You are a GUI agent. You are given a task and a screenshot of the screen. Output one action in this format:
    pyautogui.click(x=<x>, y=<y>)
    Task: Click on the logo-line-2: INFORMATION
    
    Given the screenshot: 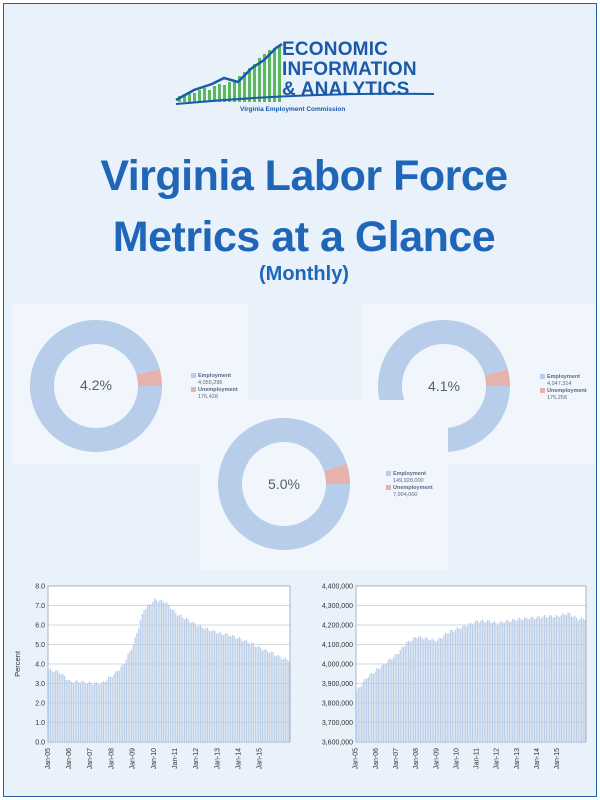 What is the action you would take?
    pyautogui.click(x=349, y=69)
    